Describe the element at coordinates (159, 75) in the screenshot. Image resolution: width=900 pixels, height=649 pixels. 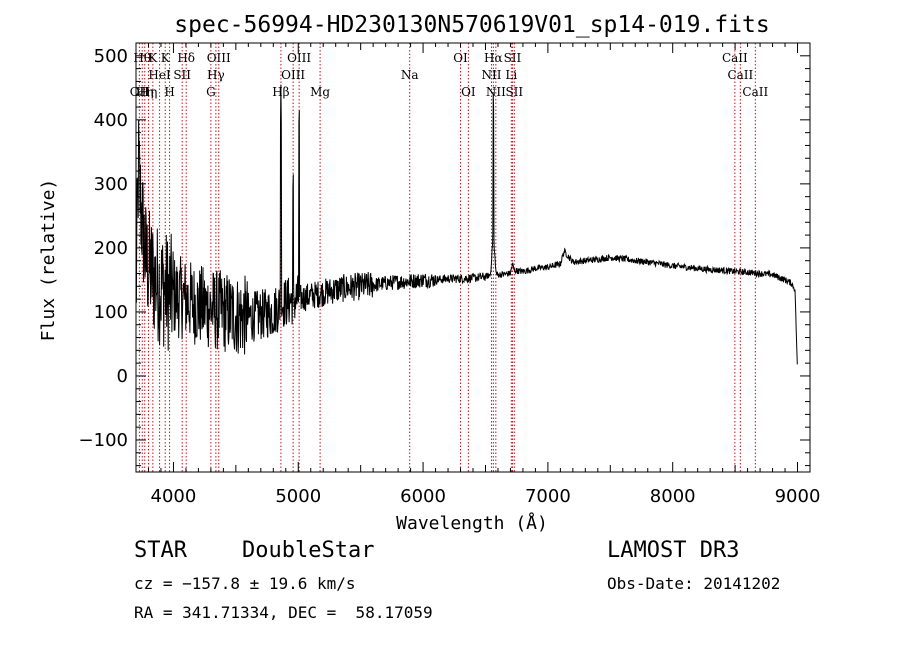
I see `line-marker-label: HeI` at that location.